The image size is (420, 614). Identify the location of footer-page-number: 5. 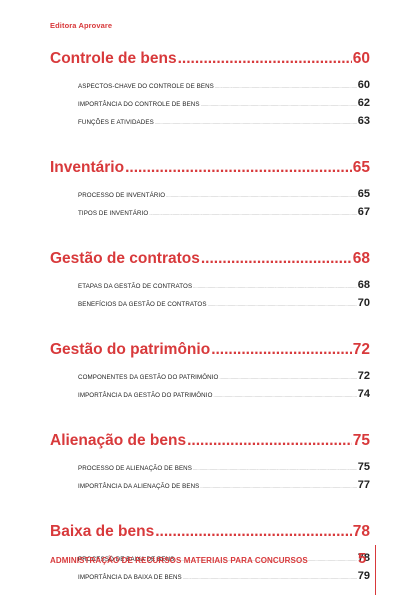
(362, 558).